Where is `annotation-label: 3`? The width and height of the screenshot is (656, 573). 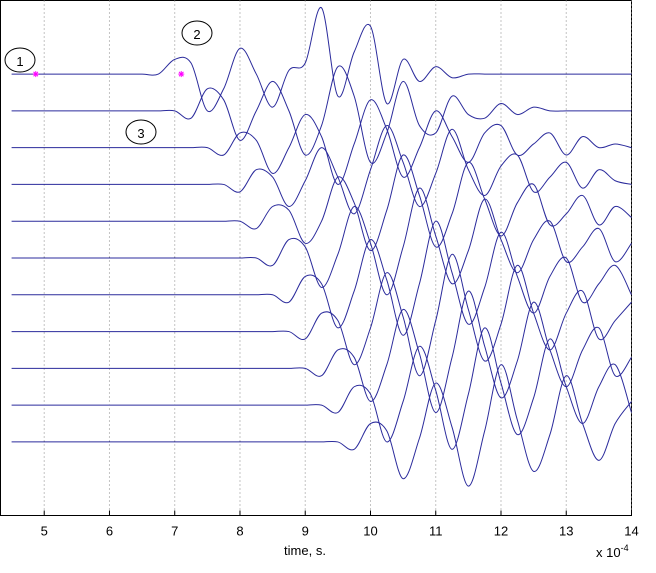 annotation-label: 3 is located at coordinates (140, 133).